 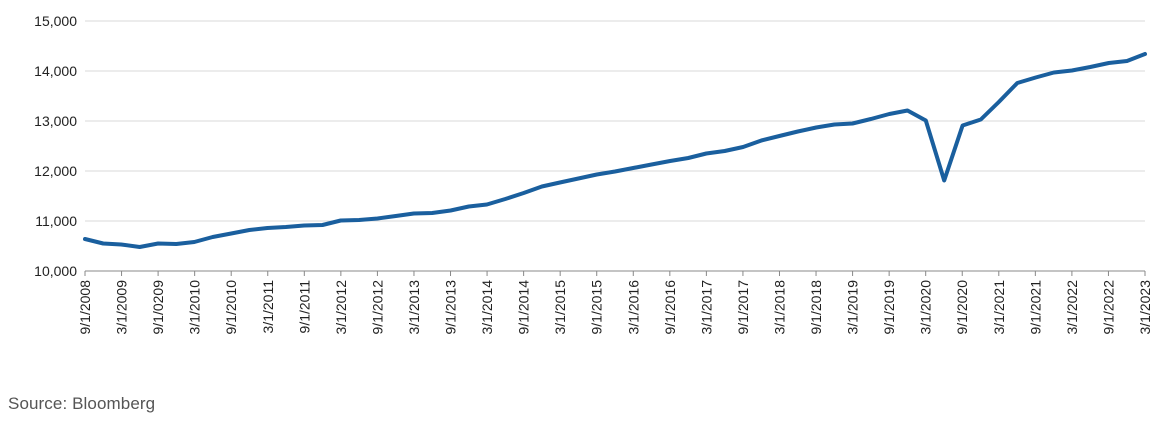 I want to click on x-tick-label: 3/1/2010, so click(x=195, y=307).